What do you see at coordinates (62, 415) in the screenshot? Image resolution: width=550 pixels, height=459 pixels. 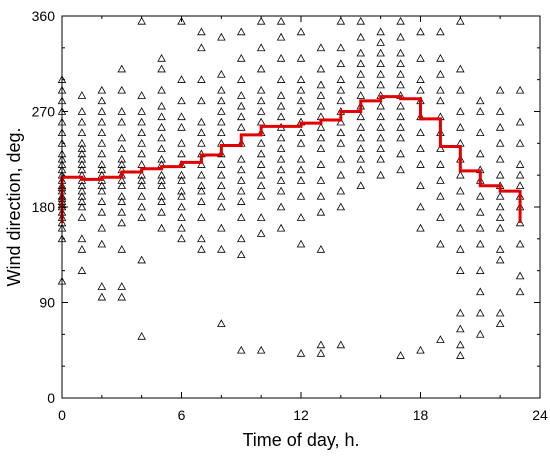 I see `x-tick-label: 0` at bounding box center [62, 415].